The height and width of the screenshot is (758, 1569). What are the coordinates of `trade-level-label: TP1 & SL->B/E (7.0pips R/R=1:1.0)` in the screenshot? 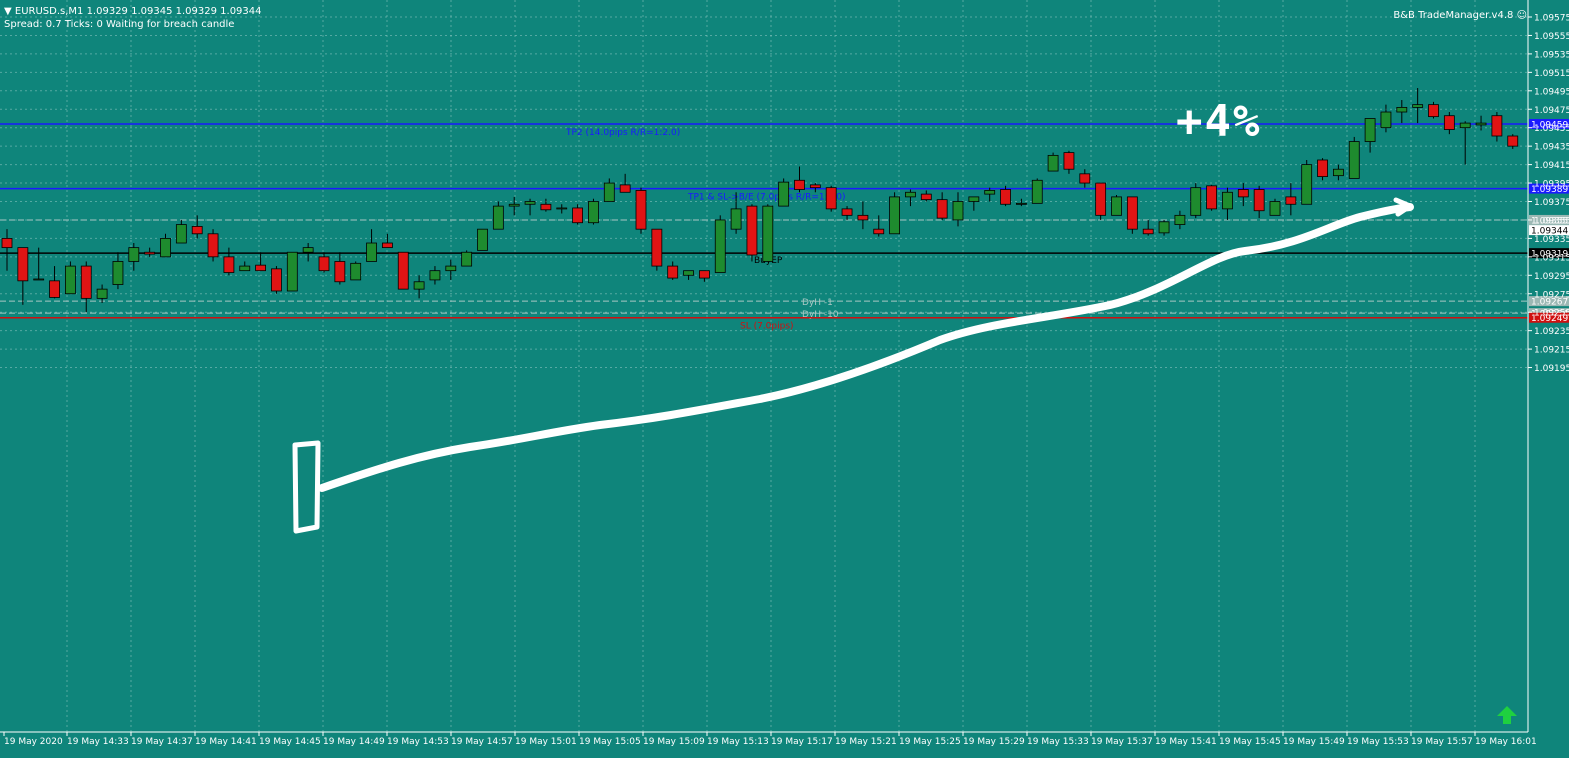 It's located at (766, 198).